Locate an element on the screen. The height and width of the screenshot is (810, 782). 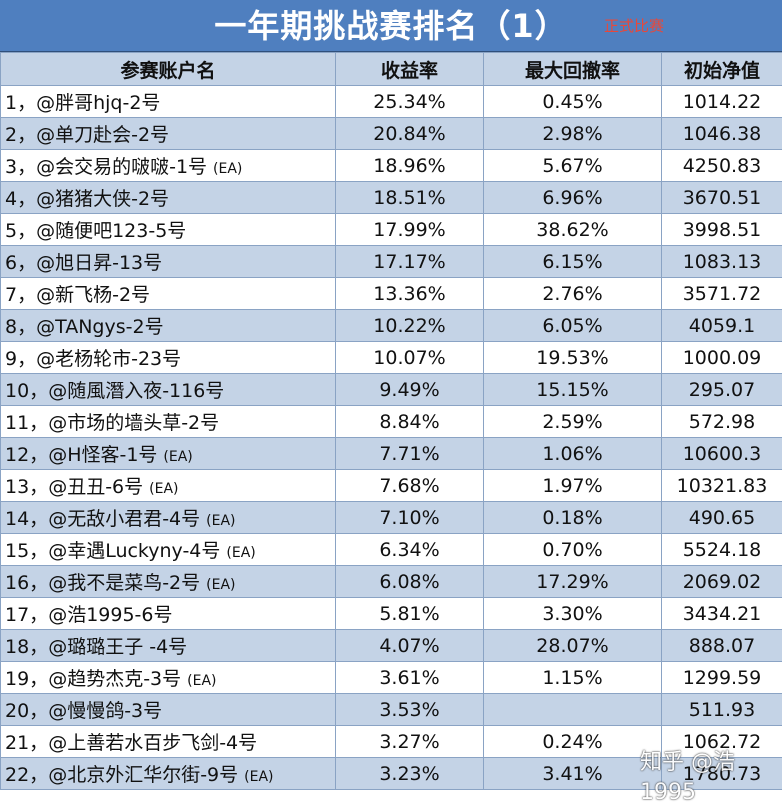
account-cell: 16，@我不是菜鸟-2号 (EA) is located at coordinates (168, 581).